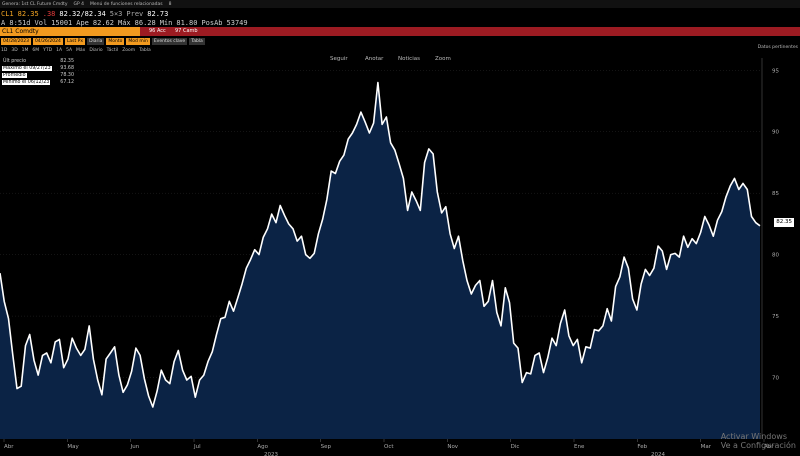  What do you see at coordinates (103, 22) in the screenshot?
I see `open-value: 82.62` at bounding box center [103, 22].